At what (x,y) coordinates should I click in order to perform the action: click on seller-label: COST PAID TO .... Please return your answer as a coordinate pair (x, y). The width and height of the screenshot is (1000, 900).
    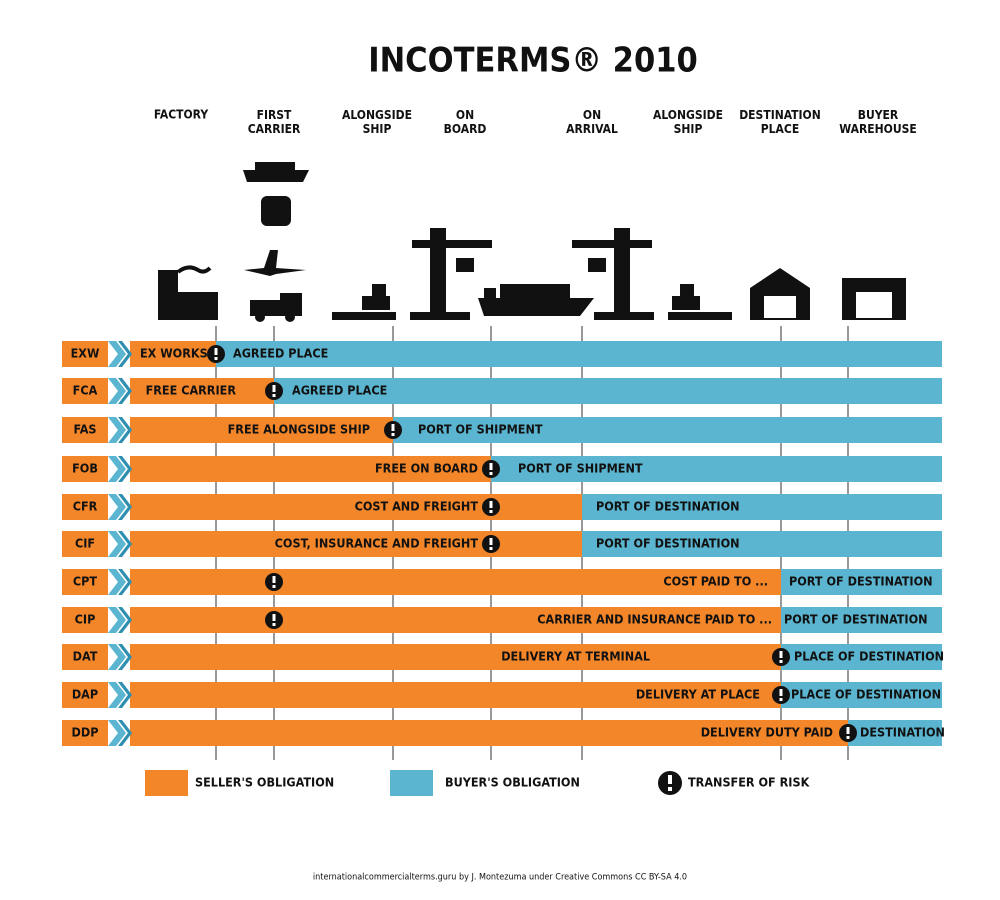
    Looking at the image, I should click on (715, 581).